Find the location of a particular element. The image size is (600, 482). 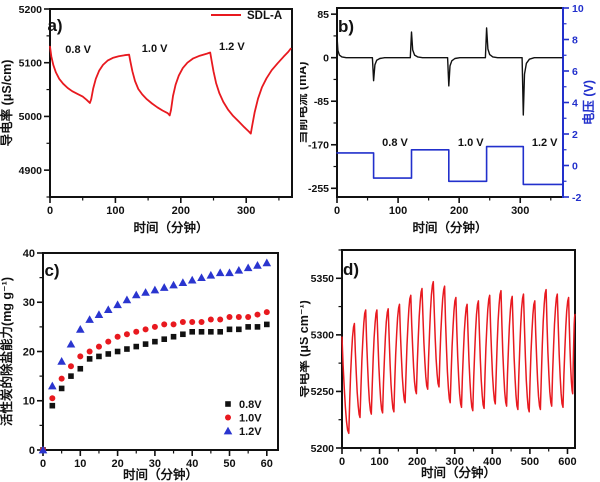

svg-text: c) is located at coordinates (51, 270).